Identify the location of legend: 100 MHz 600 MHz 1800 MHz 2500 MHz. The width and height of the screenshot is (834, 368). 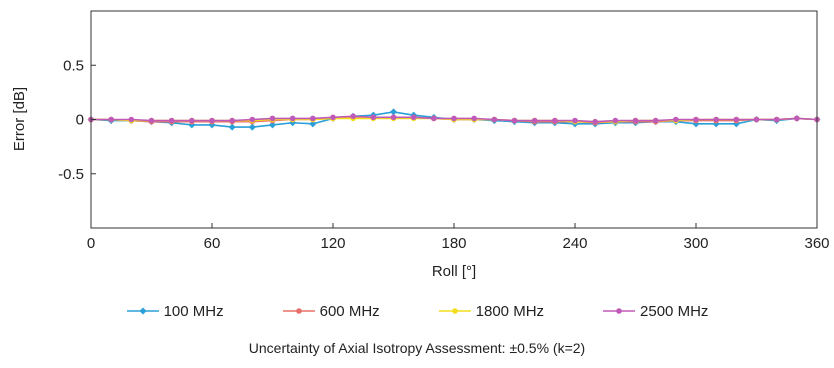
(417, 311).